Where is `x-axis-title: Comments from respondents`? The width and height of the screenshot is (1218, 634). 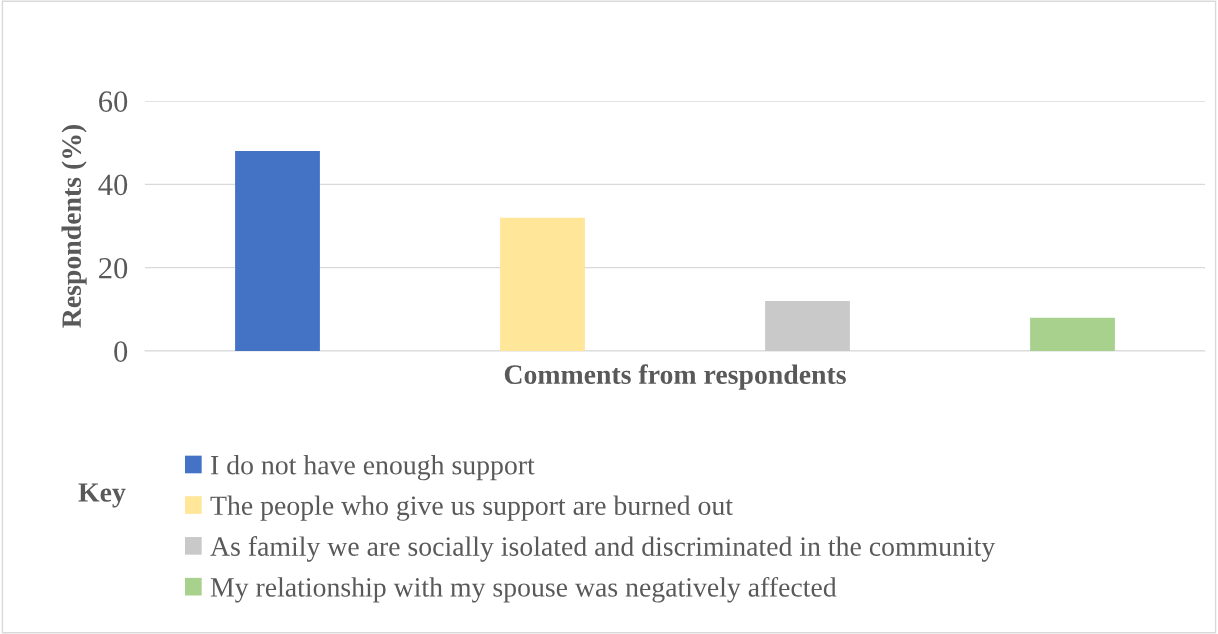
x-axis-title: Comments from respondents is located at coordinates (675, 377).